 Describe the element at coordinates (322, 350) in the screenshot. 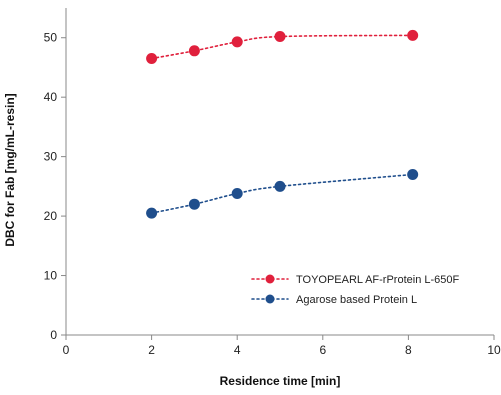

I see `x-tick-label: 6` at that location.